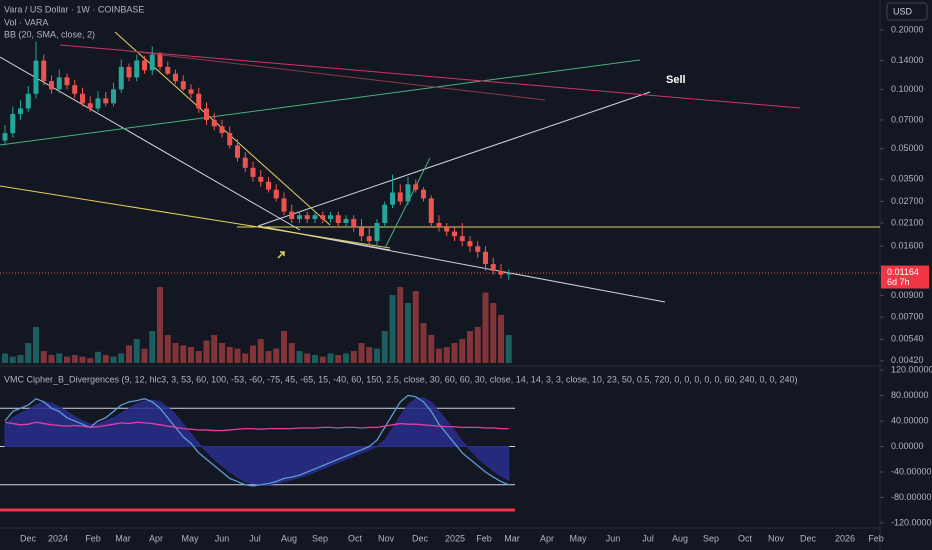 The image size is (932, 550). I want to click on y-tick-label: 0.07000, so click(907, 119).